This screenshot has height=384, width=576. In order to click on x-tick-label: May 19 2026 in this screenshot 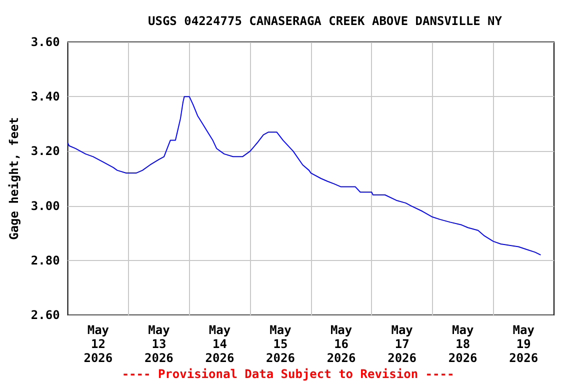, I will do `click(523, 344)`.